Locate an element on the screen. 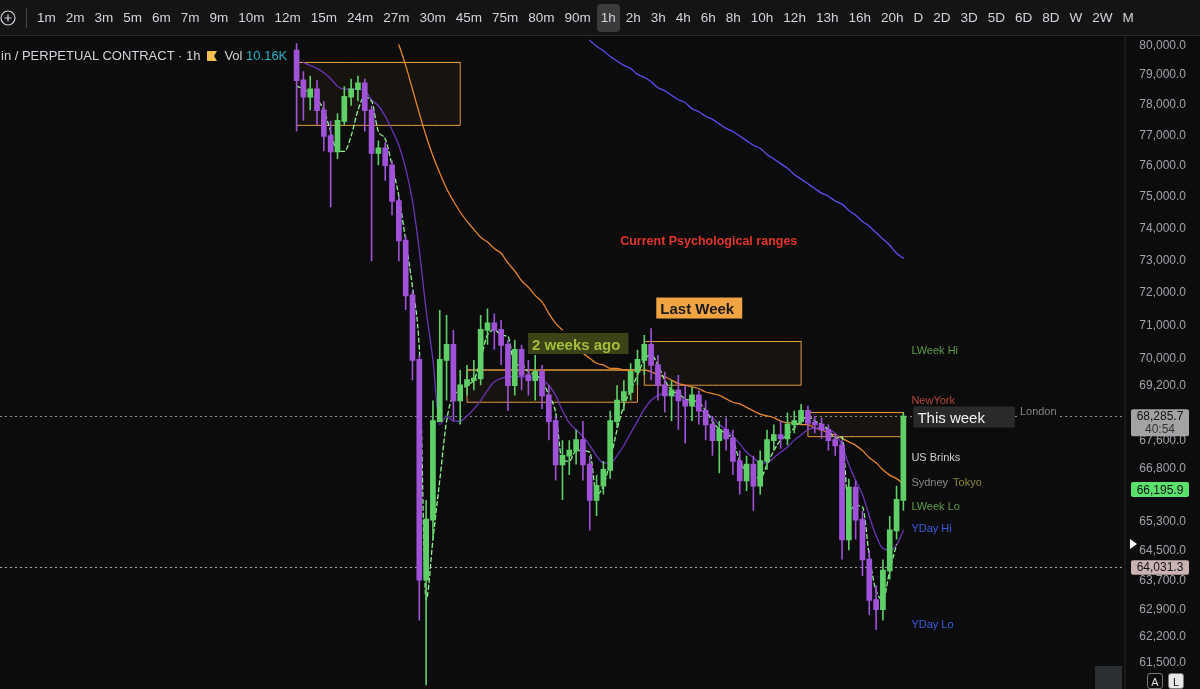  text: 16h is located at coordinates (859, 17).